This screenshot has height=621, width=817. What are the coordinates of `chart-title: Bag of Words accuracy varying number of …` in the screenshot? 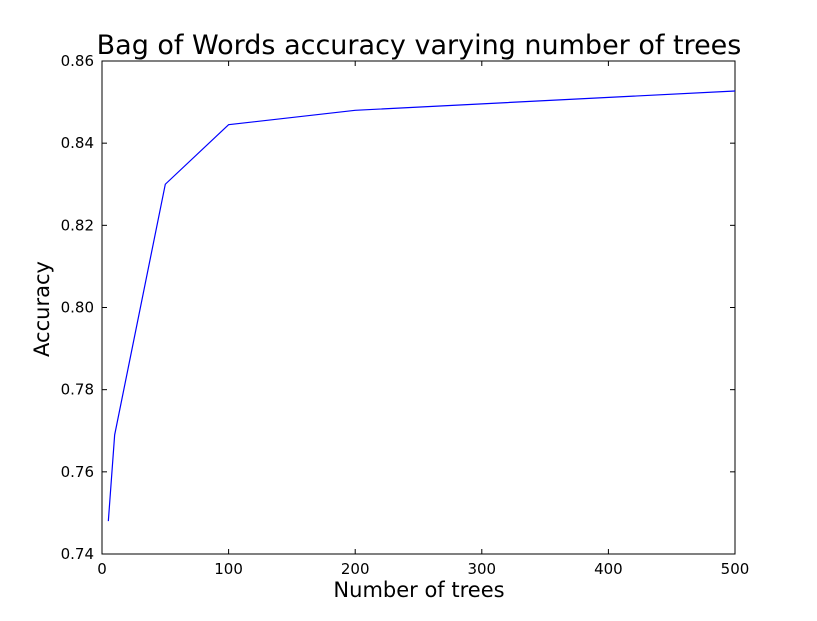 It's located at (419, 45).